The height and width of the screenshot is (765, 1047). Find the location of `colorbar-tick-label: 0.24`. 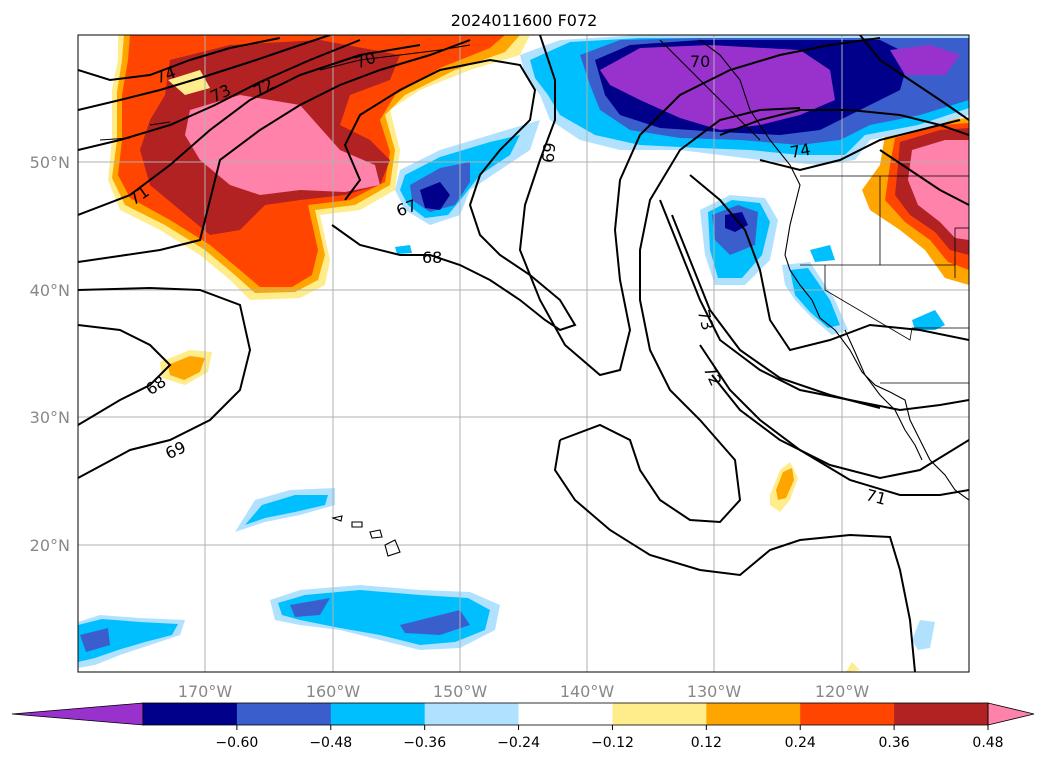

colorbar-tick-label: 0.24 is located at coordinates (800, 743).